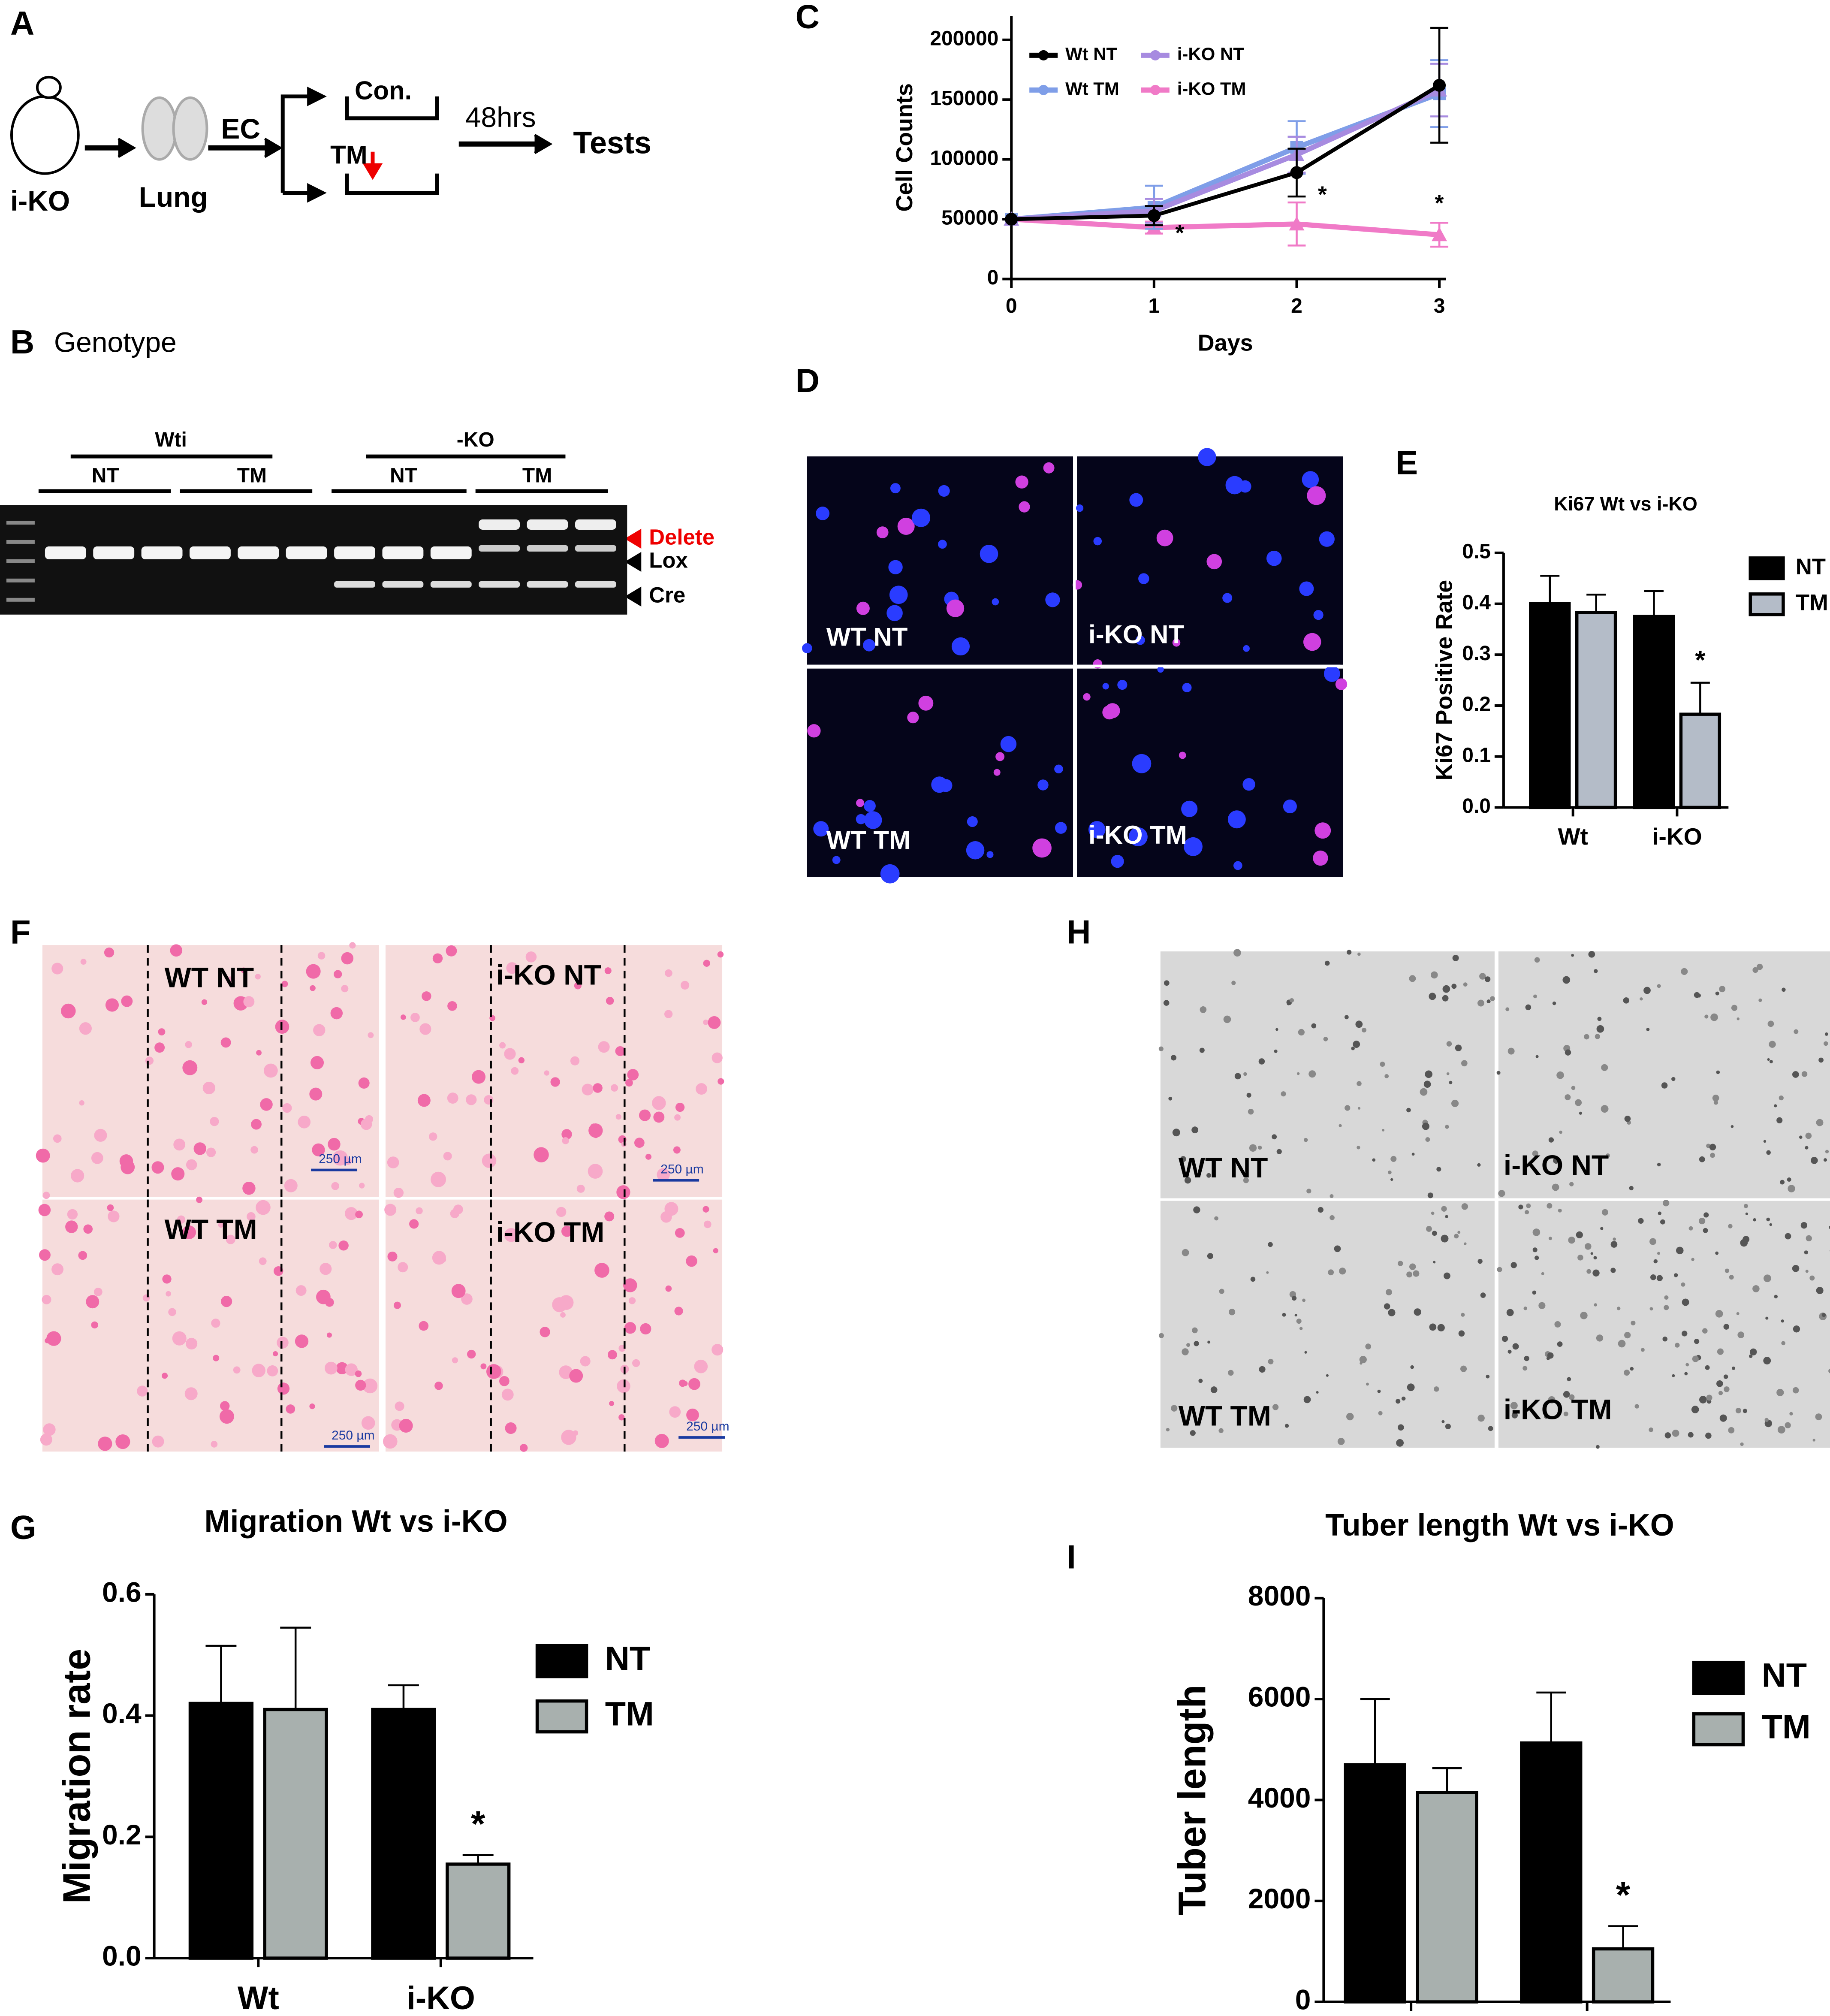  What do you see at coordinates (537, 476) in the screenshot?
I see `label: TM` at bounding box center [537, 476].